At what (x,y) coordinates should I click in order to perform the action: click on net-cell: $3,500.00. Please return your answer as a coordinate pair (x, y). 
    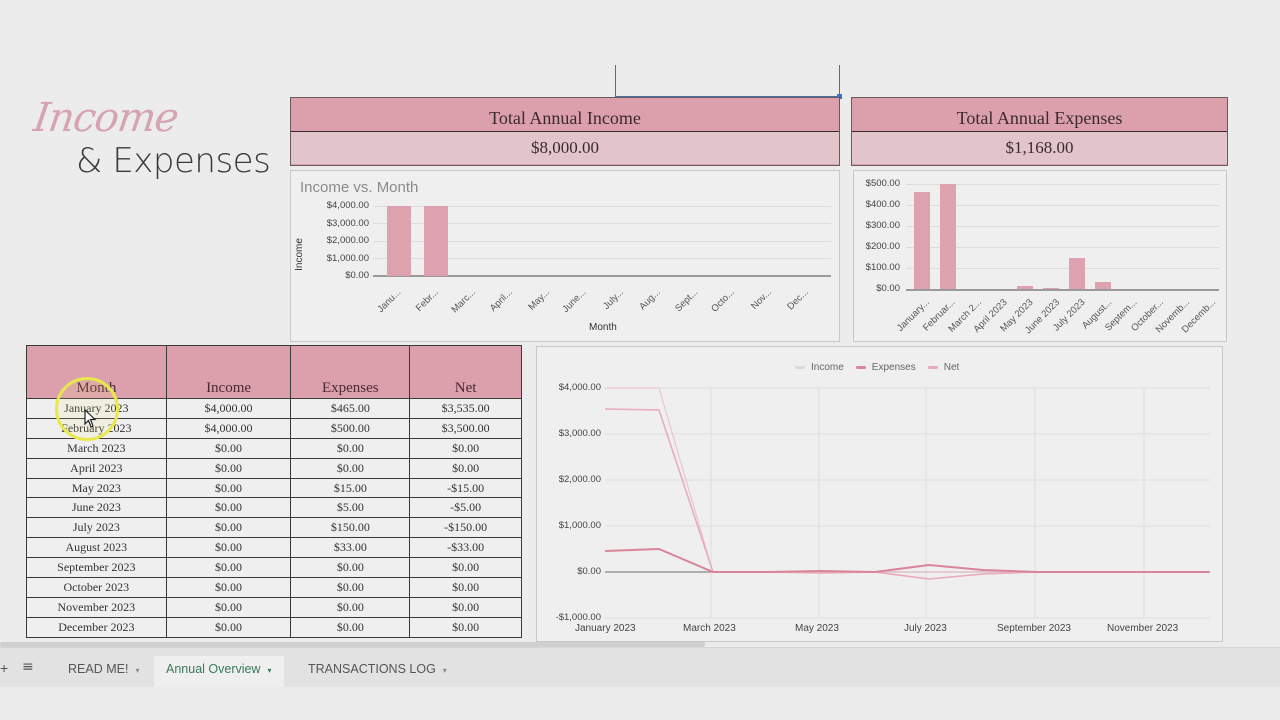
    Looking at the image, I should click on (465, 428).